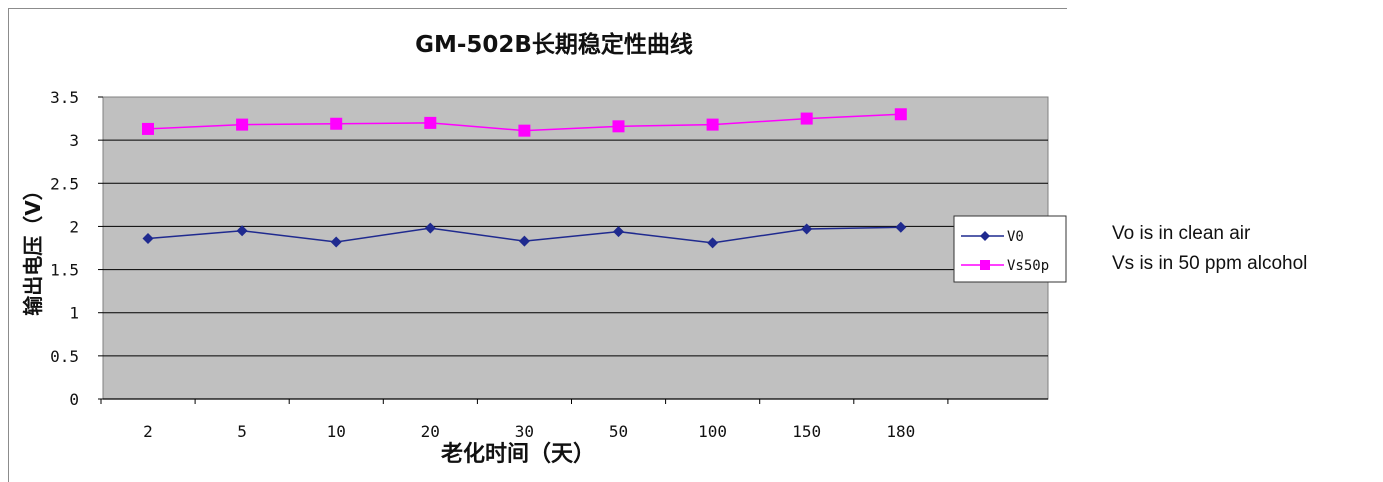 This screenshot has height=482, width=1383. Describe the element at coordinates (985, 236) in the screenshot. I see `legend-v0-marker` at that location.